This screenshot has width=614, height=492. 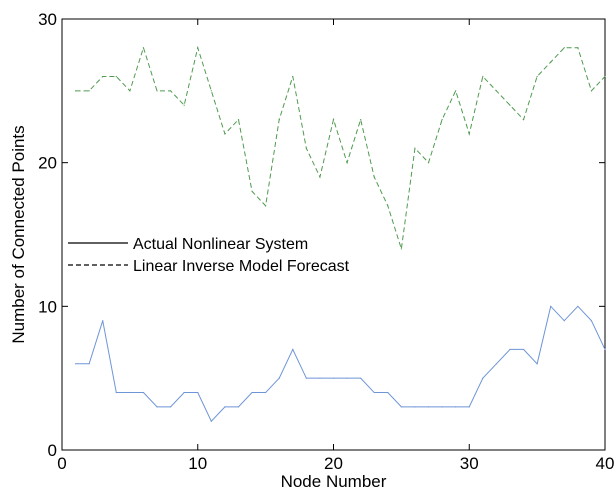 I want to click on y-tick-label: 30, so click(x=47, y=19).